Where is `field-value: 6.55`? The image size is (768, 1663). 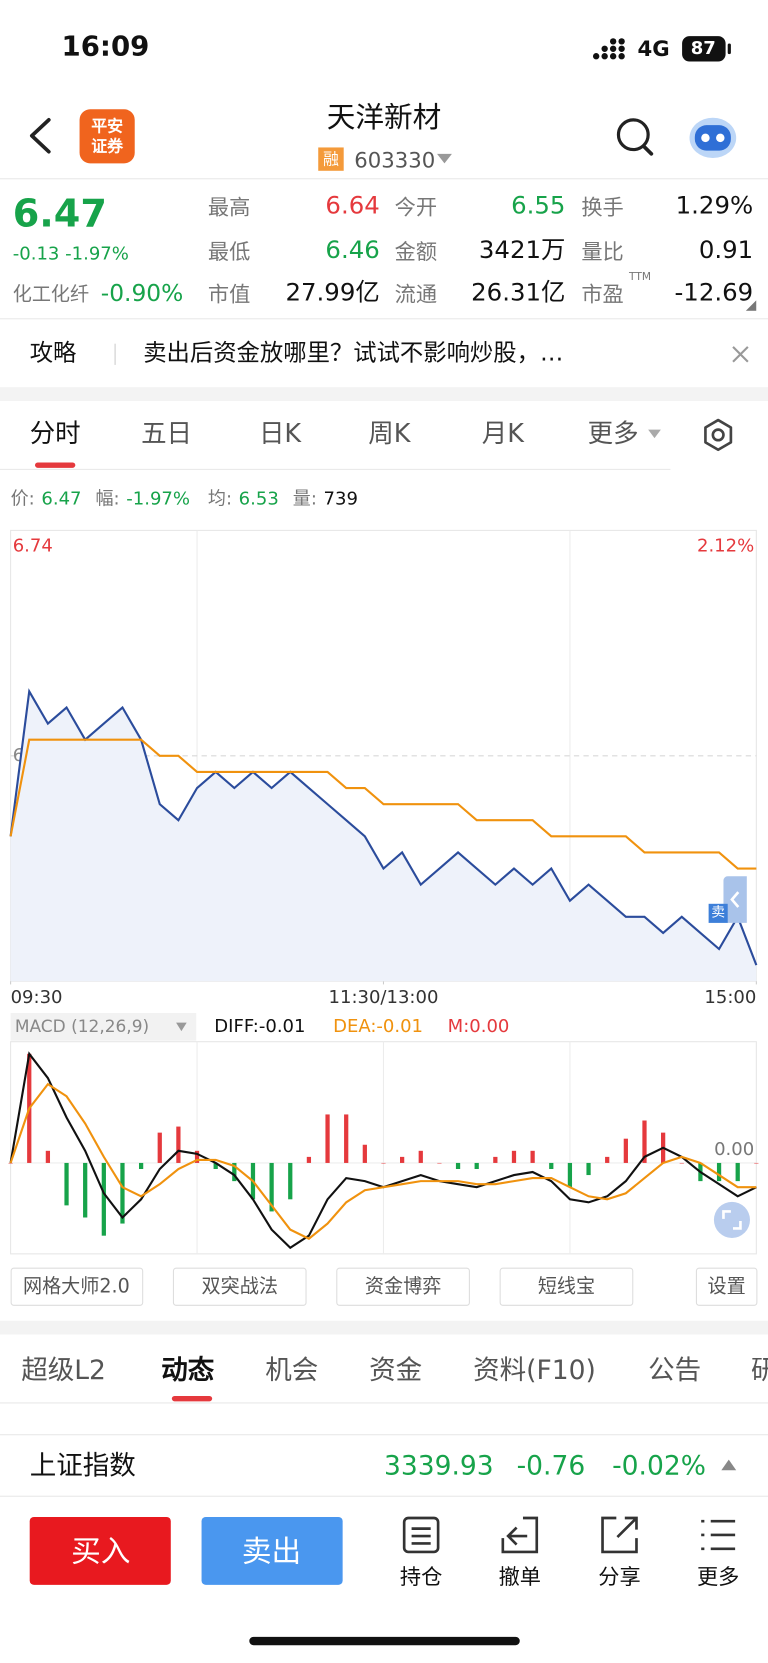
field-value: 6.55 is located at coordinates (538, 206).